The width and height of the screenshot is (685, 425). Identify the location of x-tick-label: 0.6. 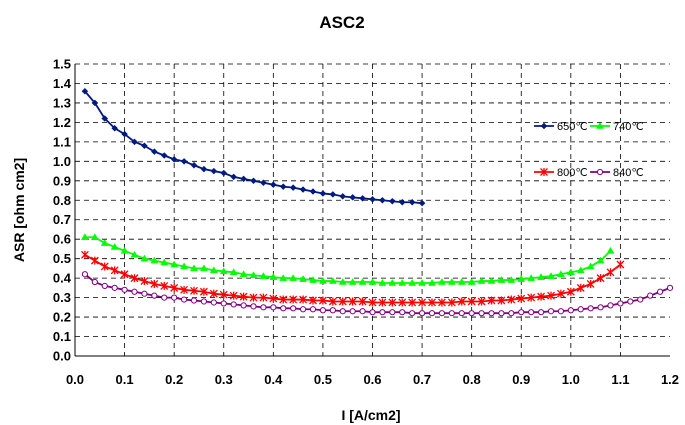
(372, 379).